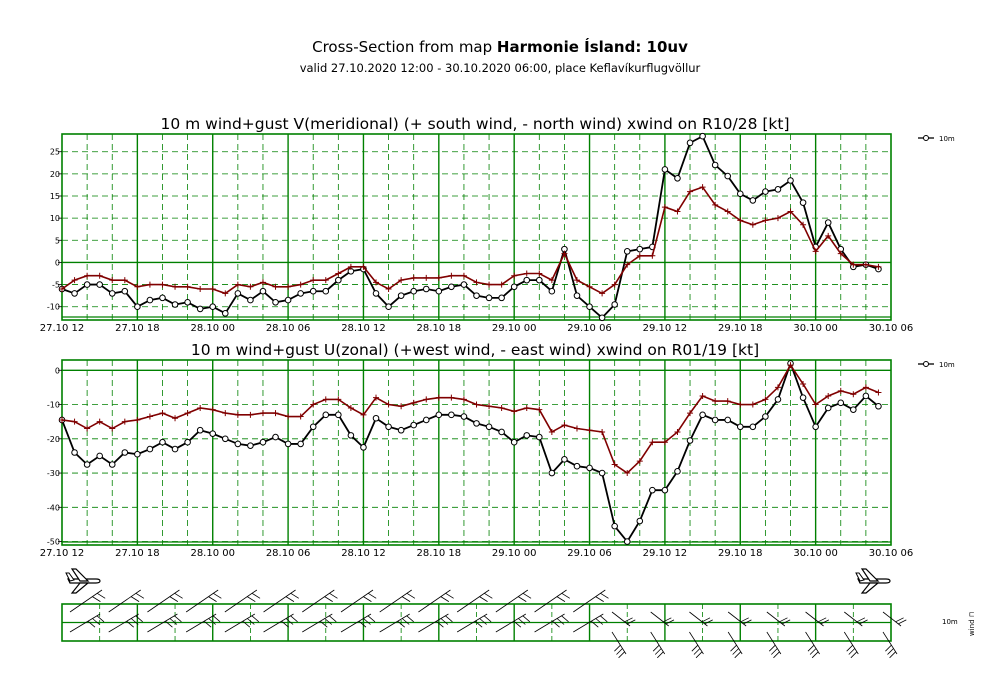 The width and height of the screenshot is (1000, 679). Describe the element at coordinates (137, 328) in the screenshot. I see `x-tick-label: 27.10 18` at that location.